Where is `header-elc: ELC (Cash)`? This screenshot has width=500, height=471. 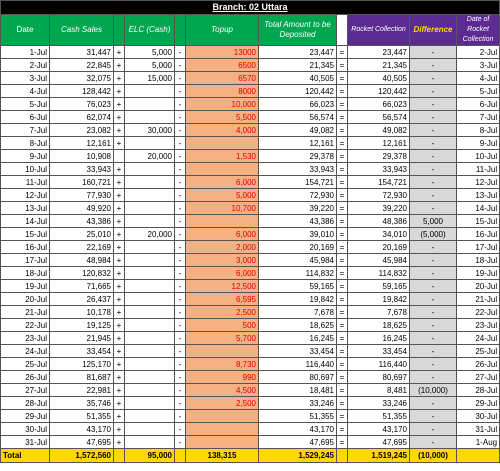 header-elc: ELC (Cash) is located at coordinates (149, 30).